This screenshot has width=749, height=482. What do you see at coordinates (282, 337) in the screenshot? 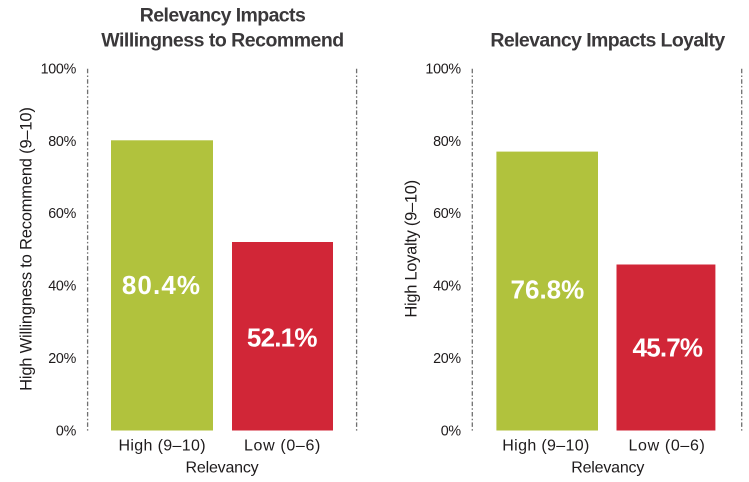
I see `svg-text: 52.1%` at bounding box center [282, 337].